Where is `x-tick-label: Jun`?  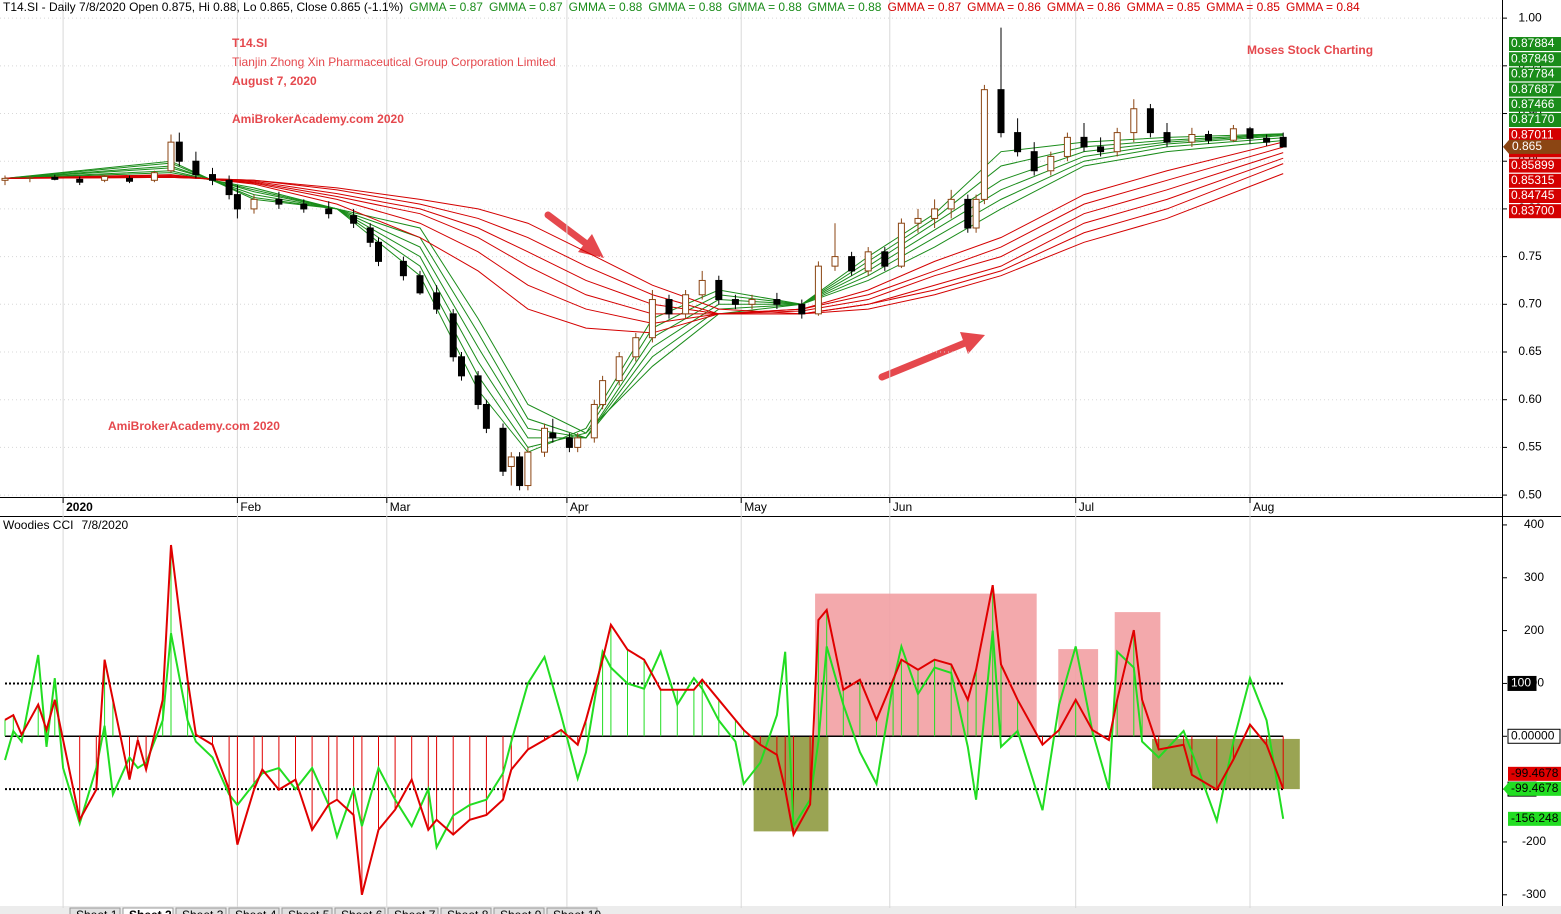
x-tick-label: Jun is located at coordinates (902, 507).